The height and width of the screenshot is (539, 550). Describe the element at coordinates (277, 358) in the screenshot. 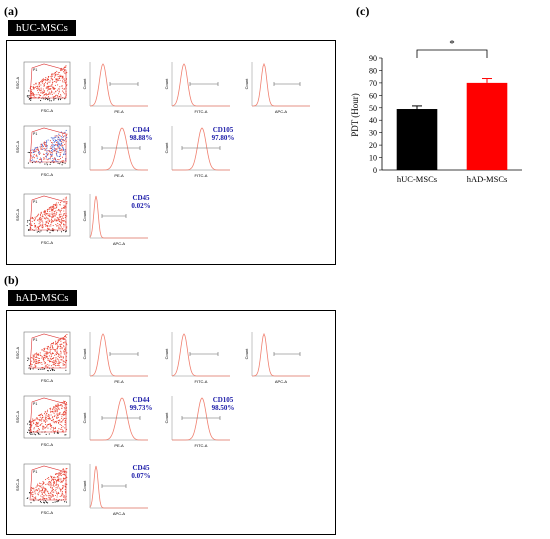

I see `histogram: APC-A Count` at that location.